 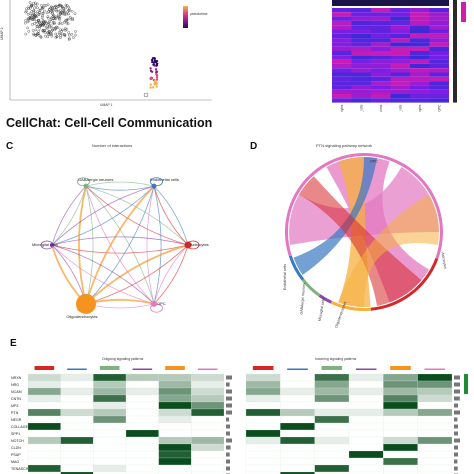 I want to click on section-title: CellChat: Cell-Cell Communication, so click(x=109, y=123).